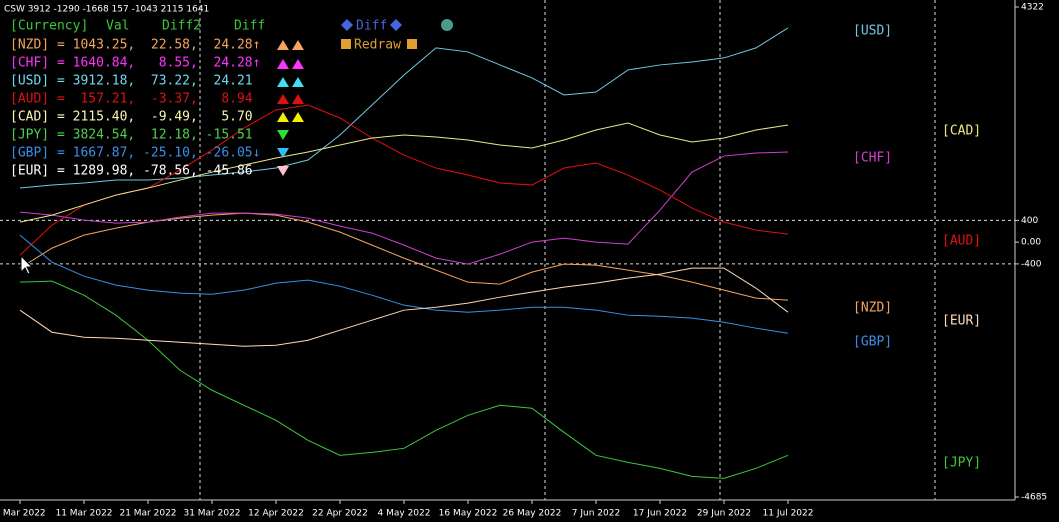 The width and height of the screenshot is (1059, 522). What do you see at coordinates (1034, 498) in the screenshot?
I see `y-tick-label: -4685` at bounding box center [1034, 498].